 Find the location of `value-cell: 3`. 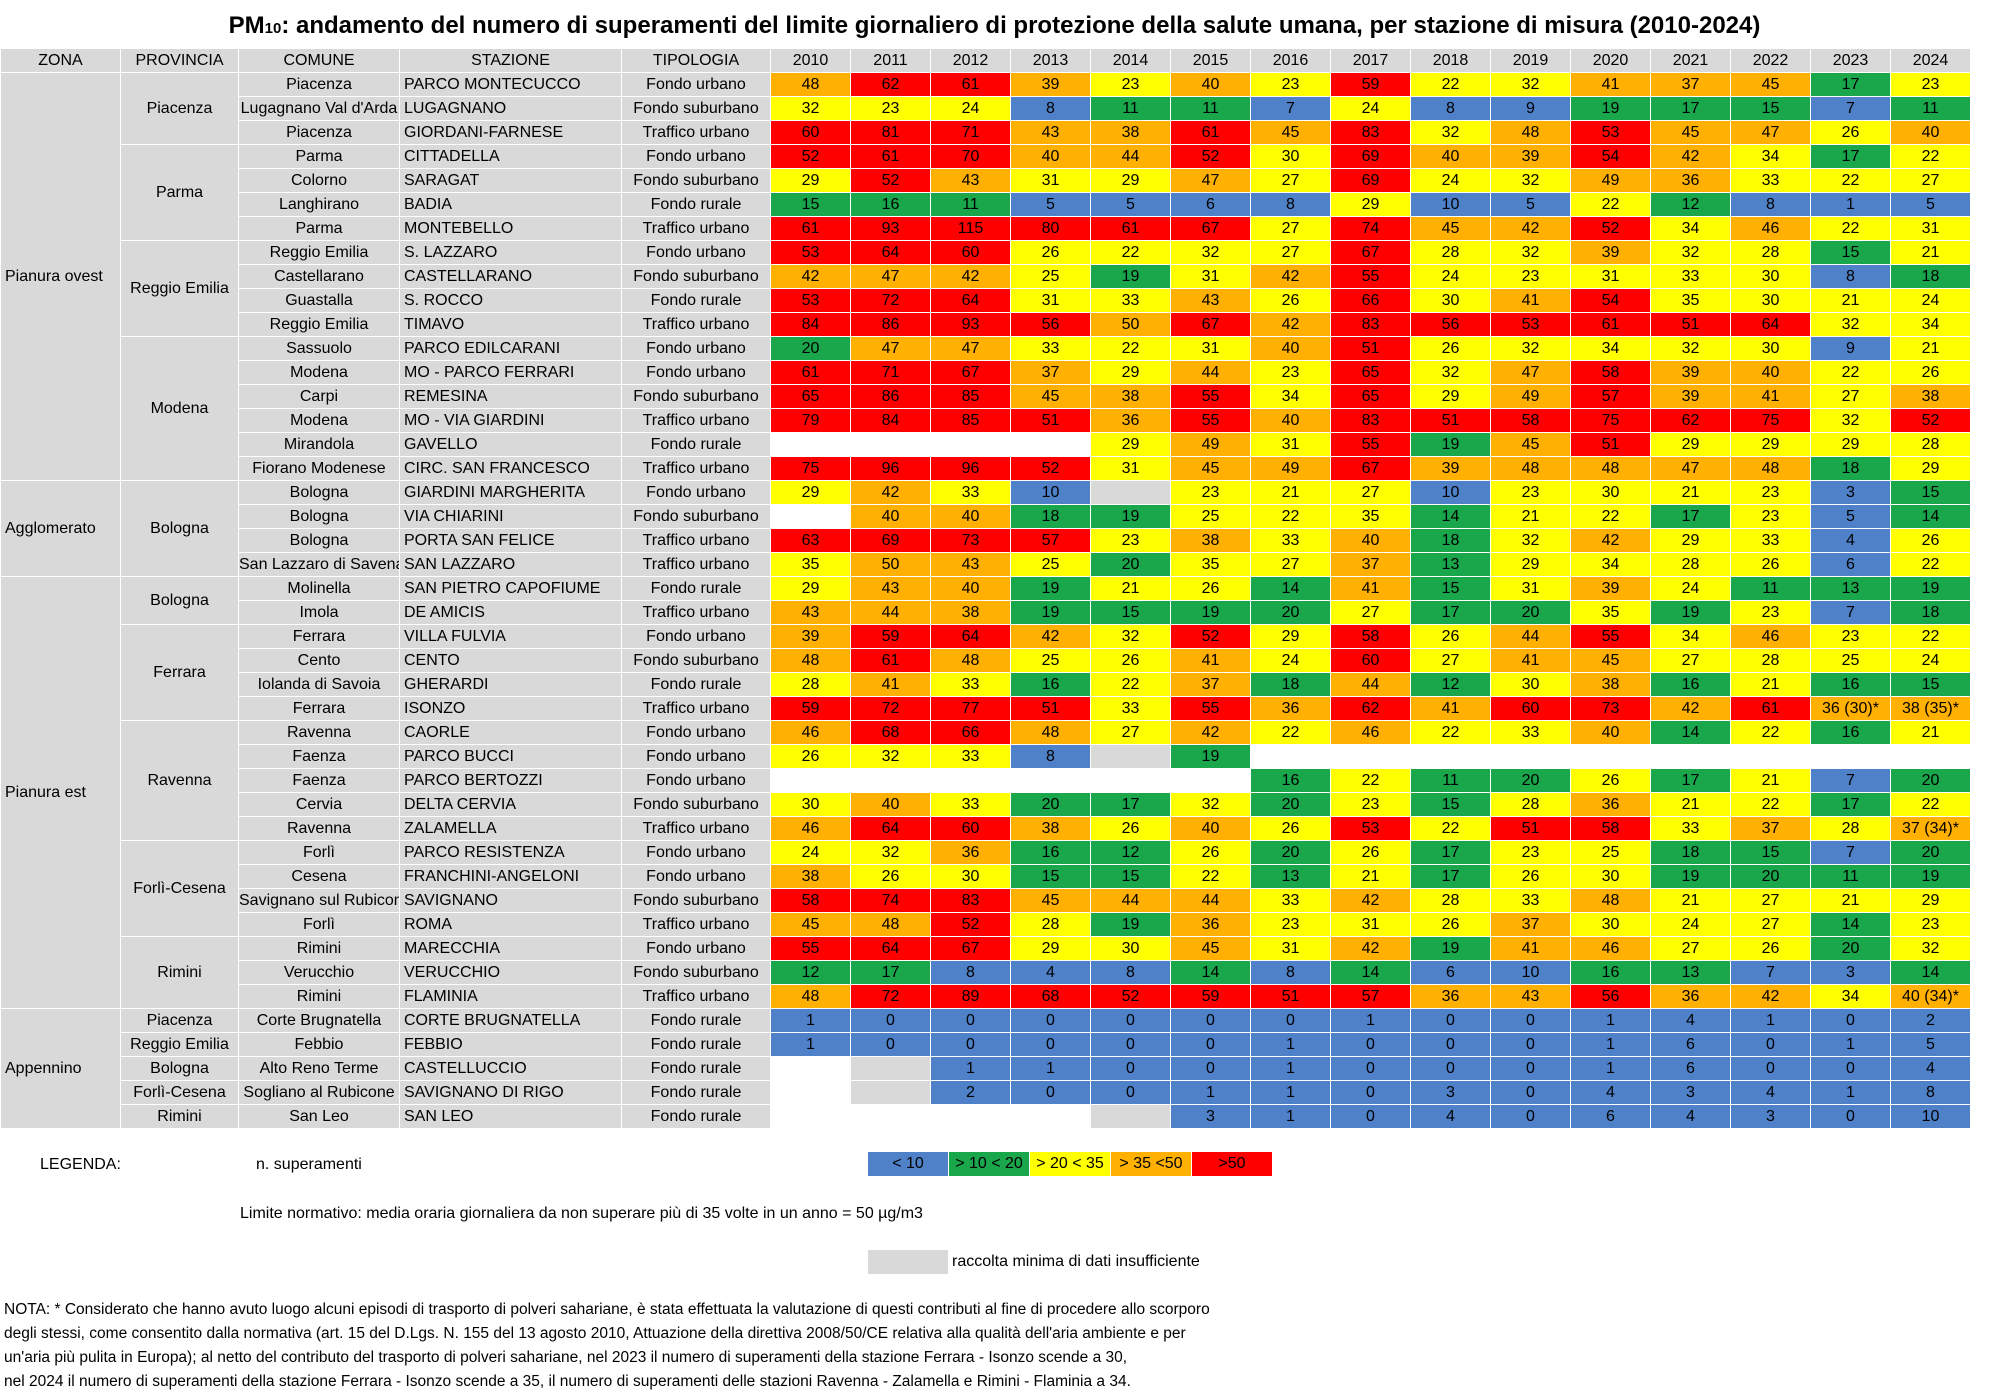

value-cell: 3 is located at coordinates (1770, 1116).